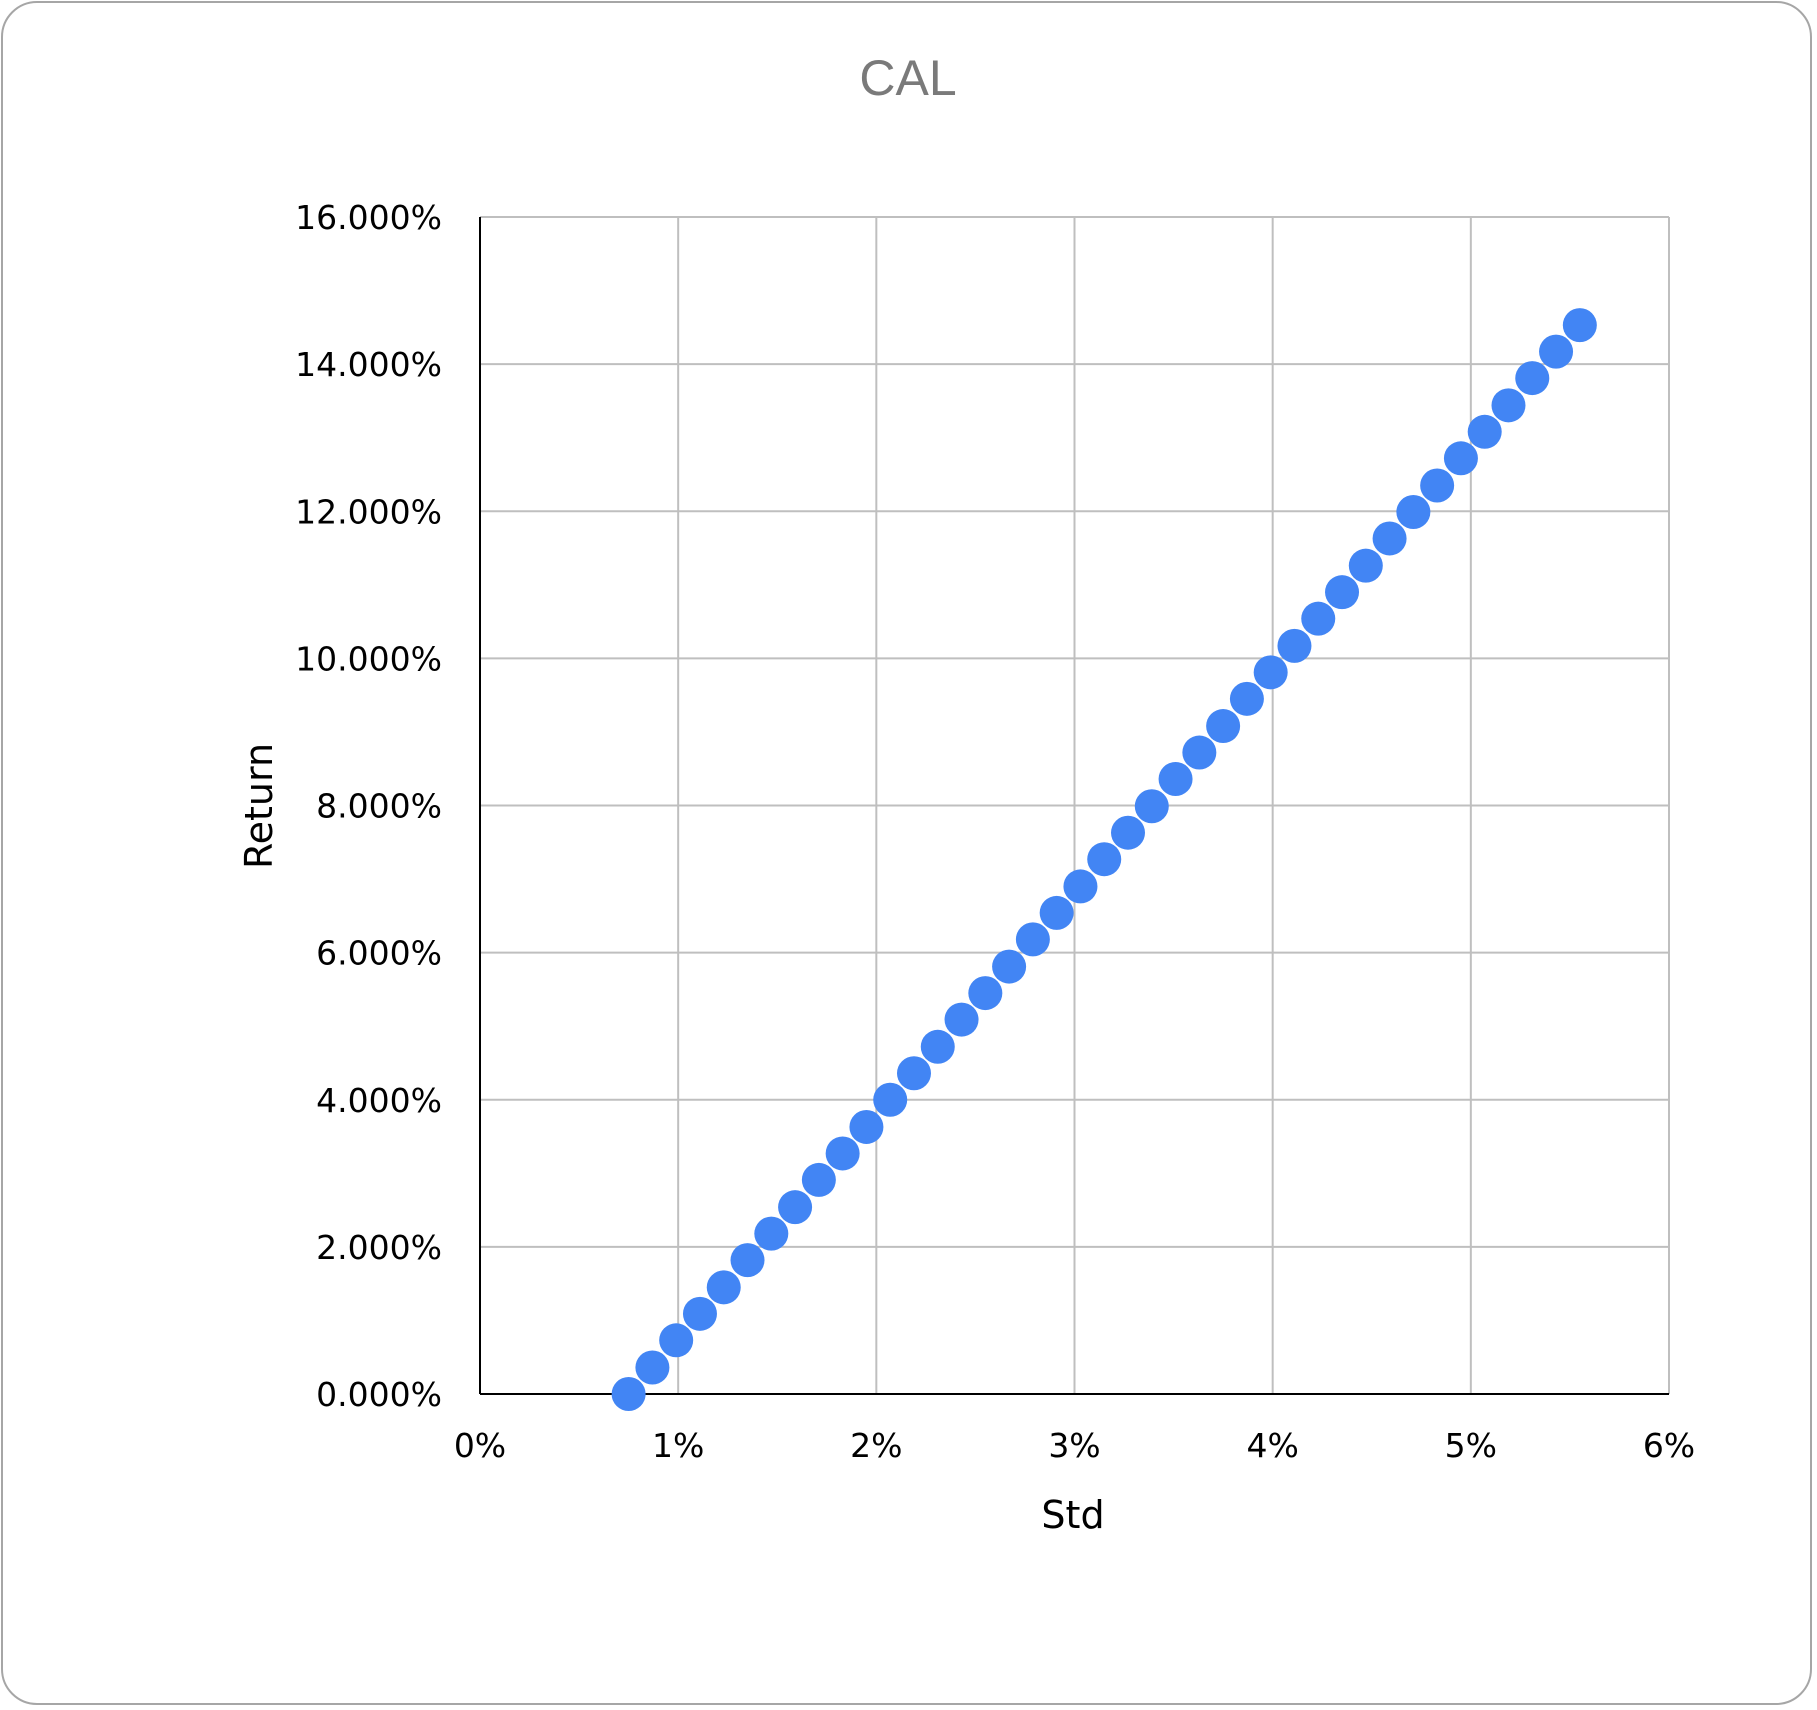 Image resolution: width=1817 pixels, height=1710 pixels. I want to click on y-tick-label: 16.000%, so click(368, 217).